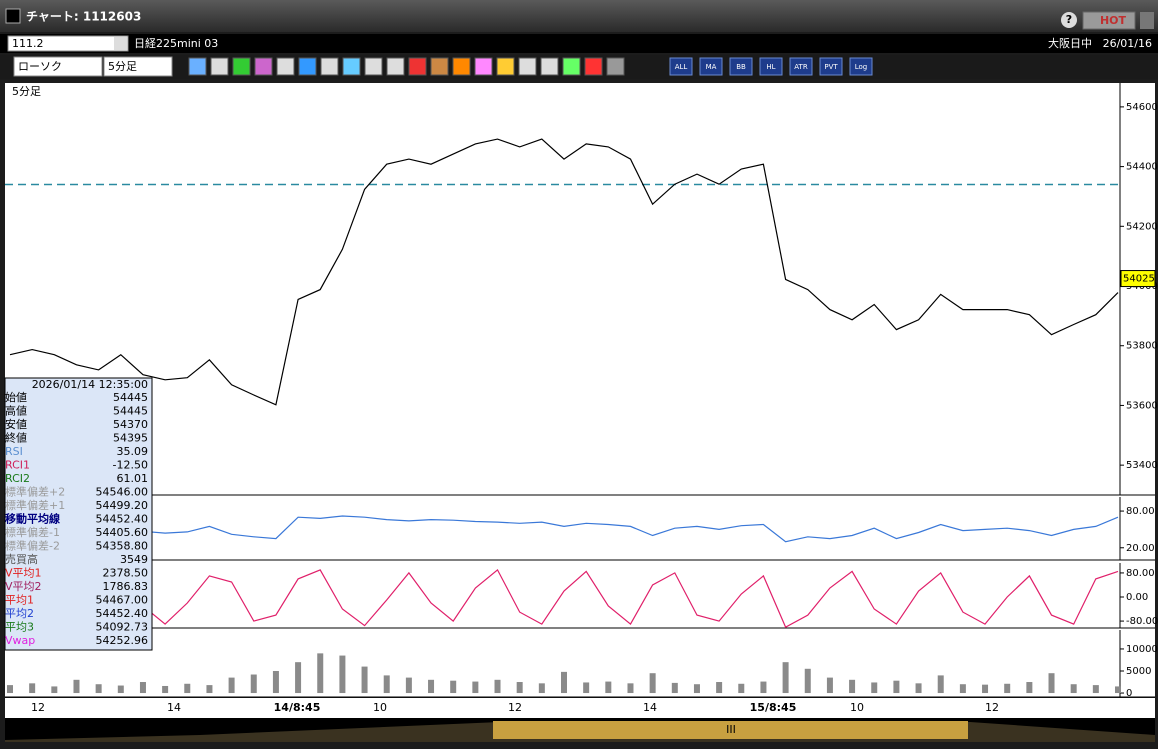 Image resolution: width=1158 pixels, height=749 pixels. Describe the element at coordinates (138, 66) in the screenshot. I see `interval-select` at that location.